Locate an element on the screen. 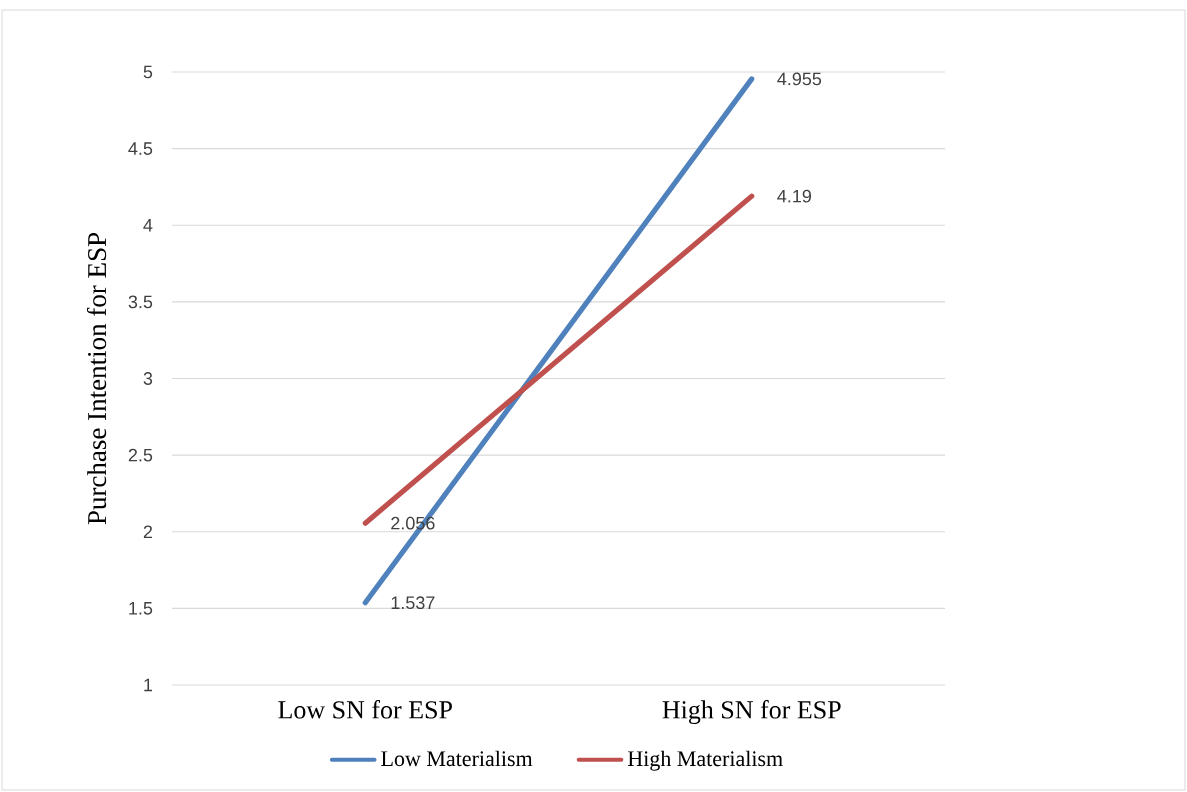 This screenshot has width=1187, height=792. data-label: 4.19 is located at coordinates (794, 196).